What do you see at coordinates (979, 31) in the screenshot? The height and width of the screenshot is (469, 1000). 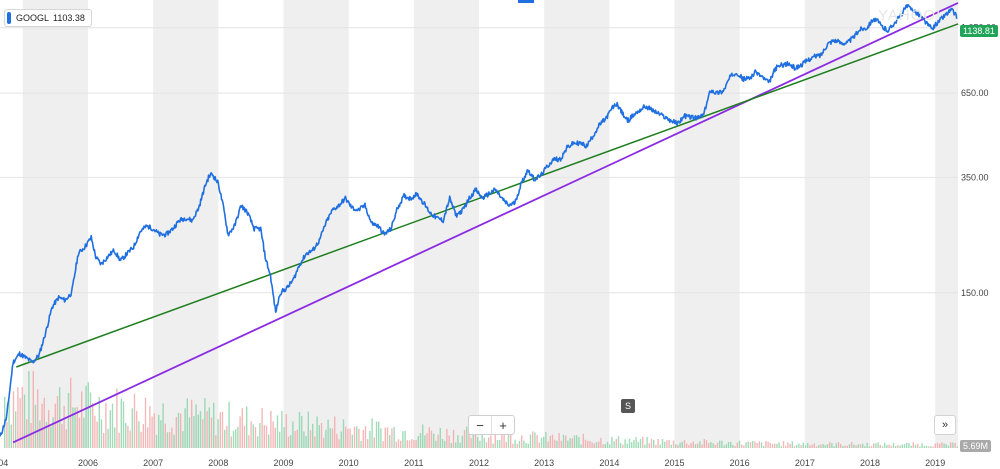 I see `last-price-badge: 1138.81` at bounding box center [979, 31].